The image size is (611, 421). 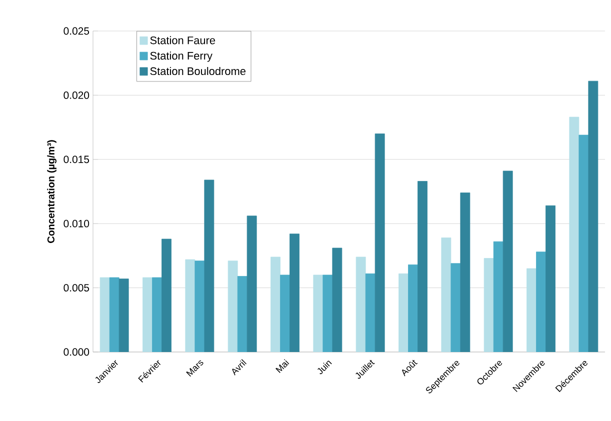 I want to click on y-tick-label: 0.025, so click(x=77, y=31).